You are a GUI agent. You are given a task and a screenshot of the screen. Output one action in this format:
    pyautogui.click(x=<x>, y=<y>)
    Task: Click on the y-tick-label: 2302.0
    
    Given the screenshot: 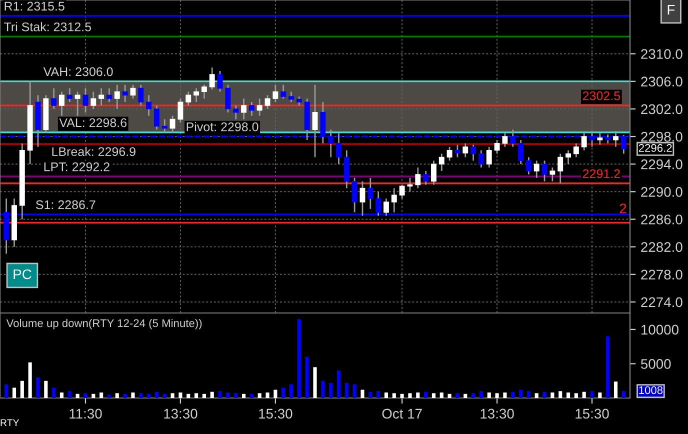 What is the action you would take?
    pyautogui.click(x=661, y=109)
    